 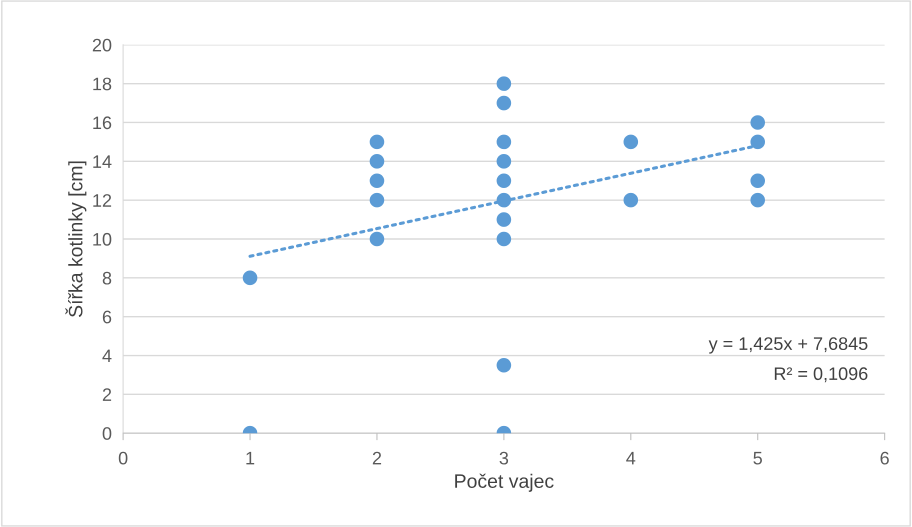 I want to click on x-tick-label: 5, so click(x=757, y=458).